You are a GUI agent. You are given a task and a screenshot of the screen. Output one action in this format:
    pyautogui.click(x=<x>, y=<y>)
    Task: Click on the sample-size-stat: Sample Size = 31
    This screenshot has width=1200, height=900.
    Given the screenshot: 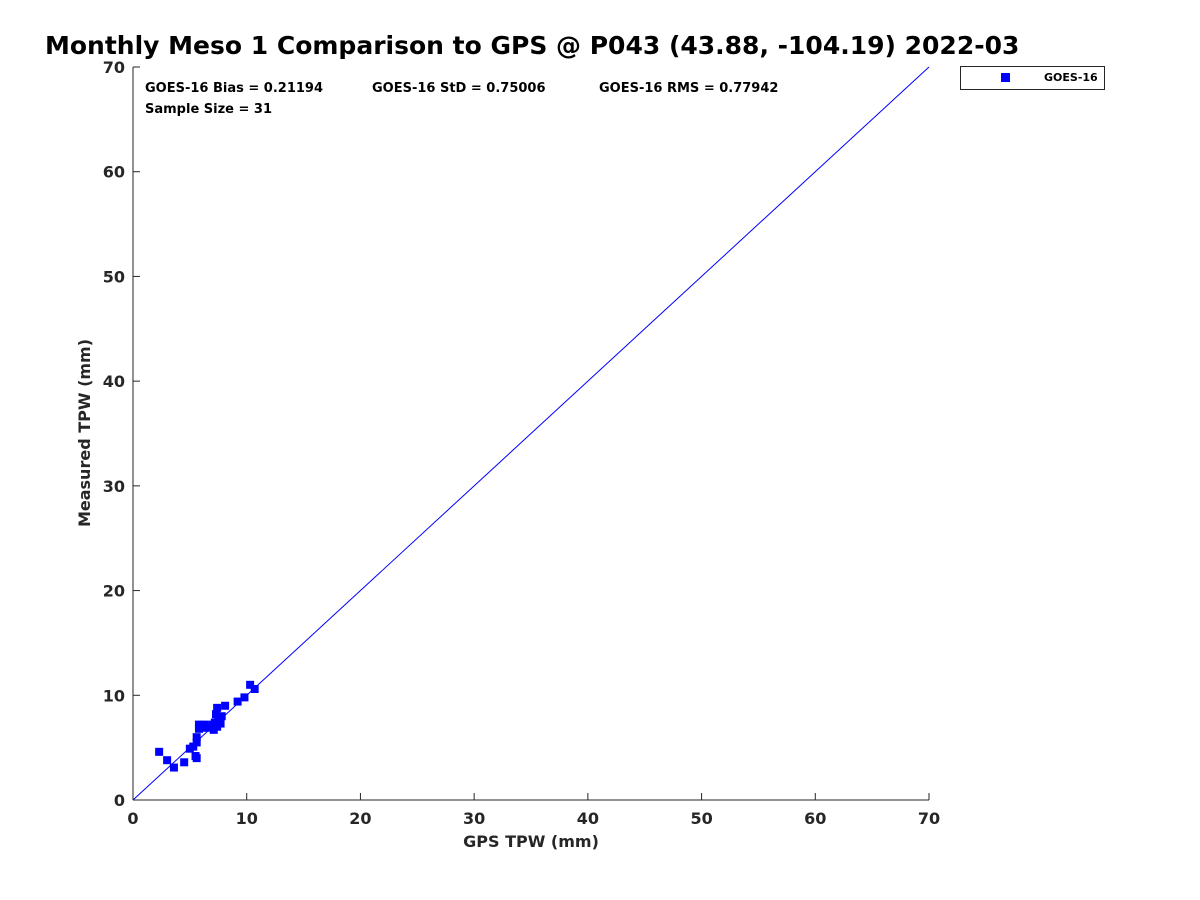 What is the action you would take?
    pyautogui.click(x=208, y=109)
    